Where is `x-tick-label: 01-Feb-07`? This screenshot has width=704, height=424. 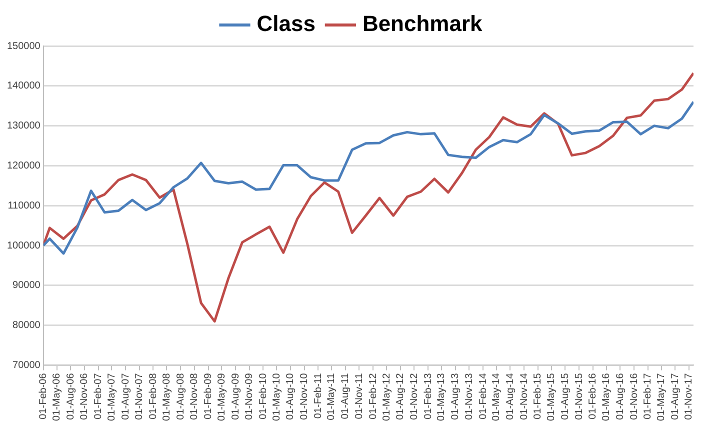
x-tick-label: 01-Feb-07 is located at coordinates (98, 396).